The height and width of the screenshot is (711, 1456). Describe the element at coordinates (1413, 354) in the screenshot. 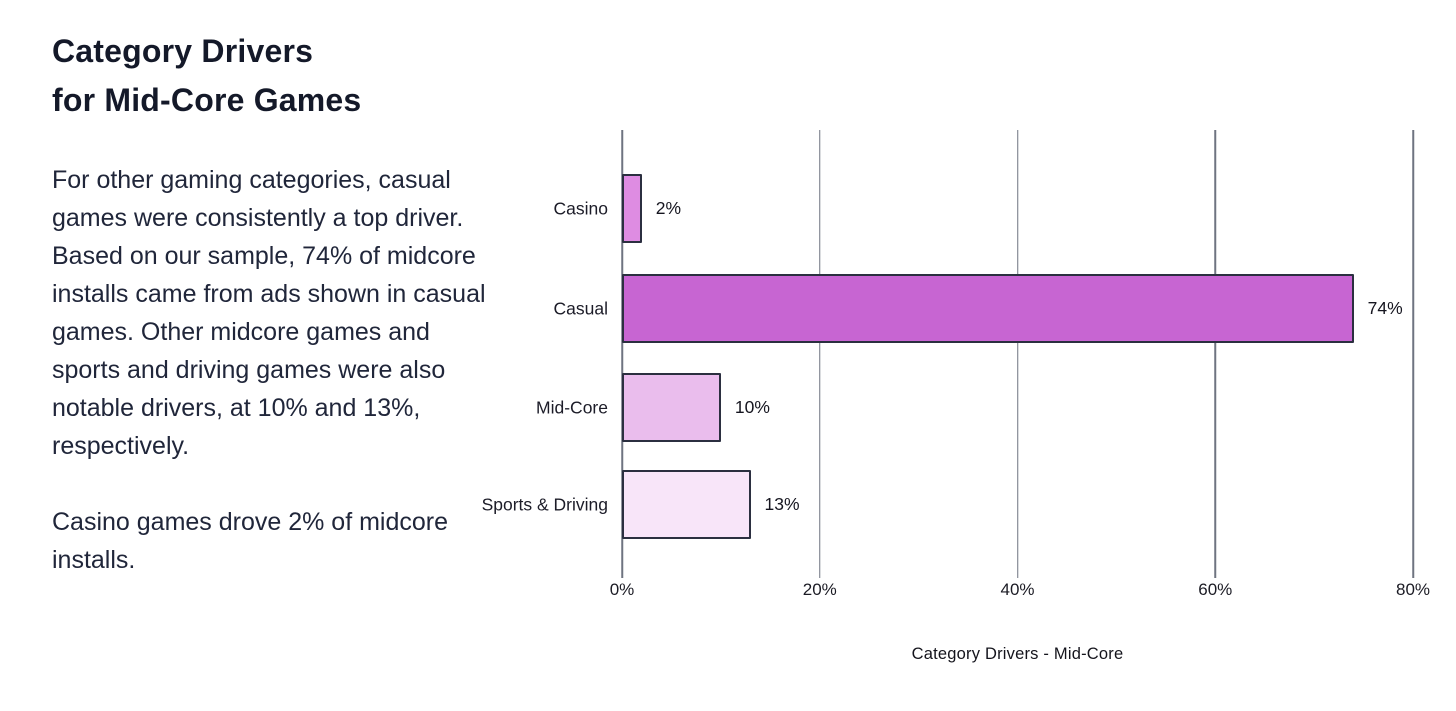

I see `gridline-80%` at that location.